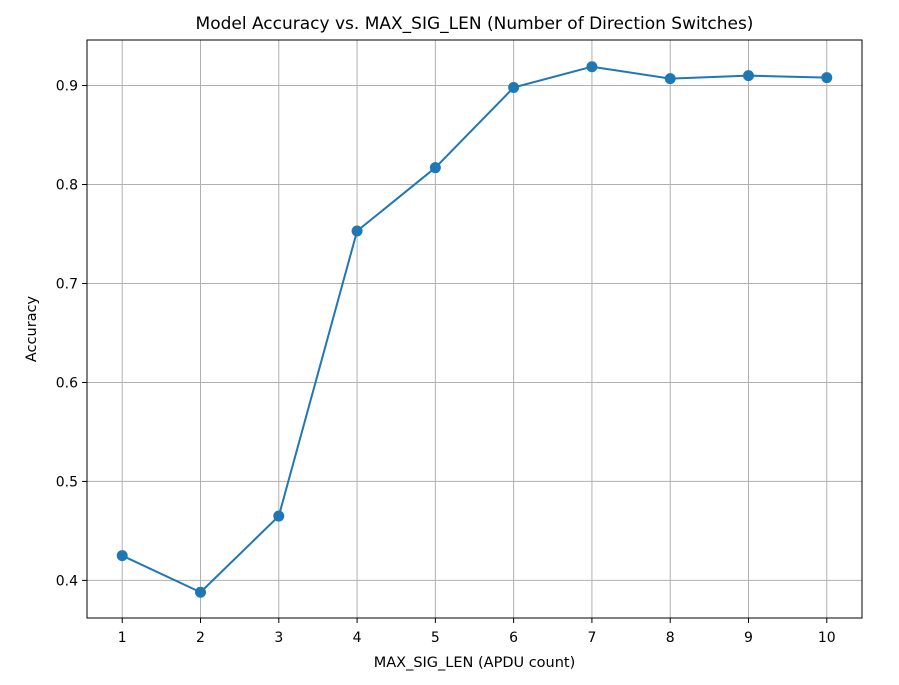 The height and width of the screenshot is (685, 899). What do you see at coordinates (357, 638) in the screenshot?
I see `x-tick-label: 4` at bounding box center [357, 638].